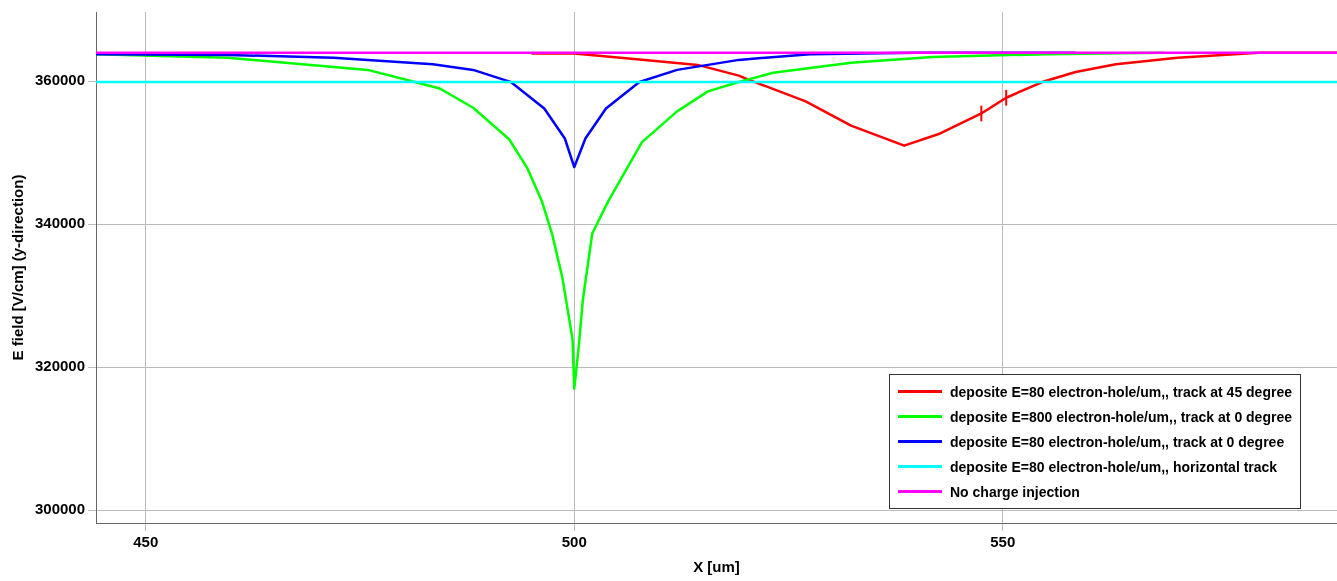 This screenshot has height=581, width=1337. What do you see at coordinates (1003, 542) in the screenshot?
I see `x-tick-label: 550` at bounding box center [1003, 542].